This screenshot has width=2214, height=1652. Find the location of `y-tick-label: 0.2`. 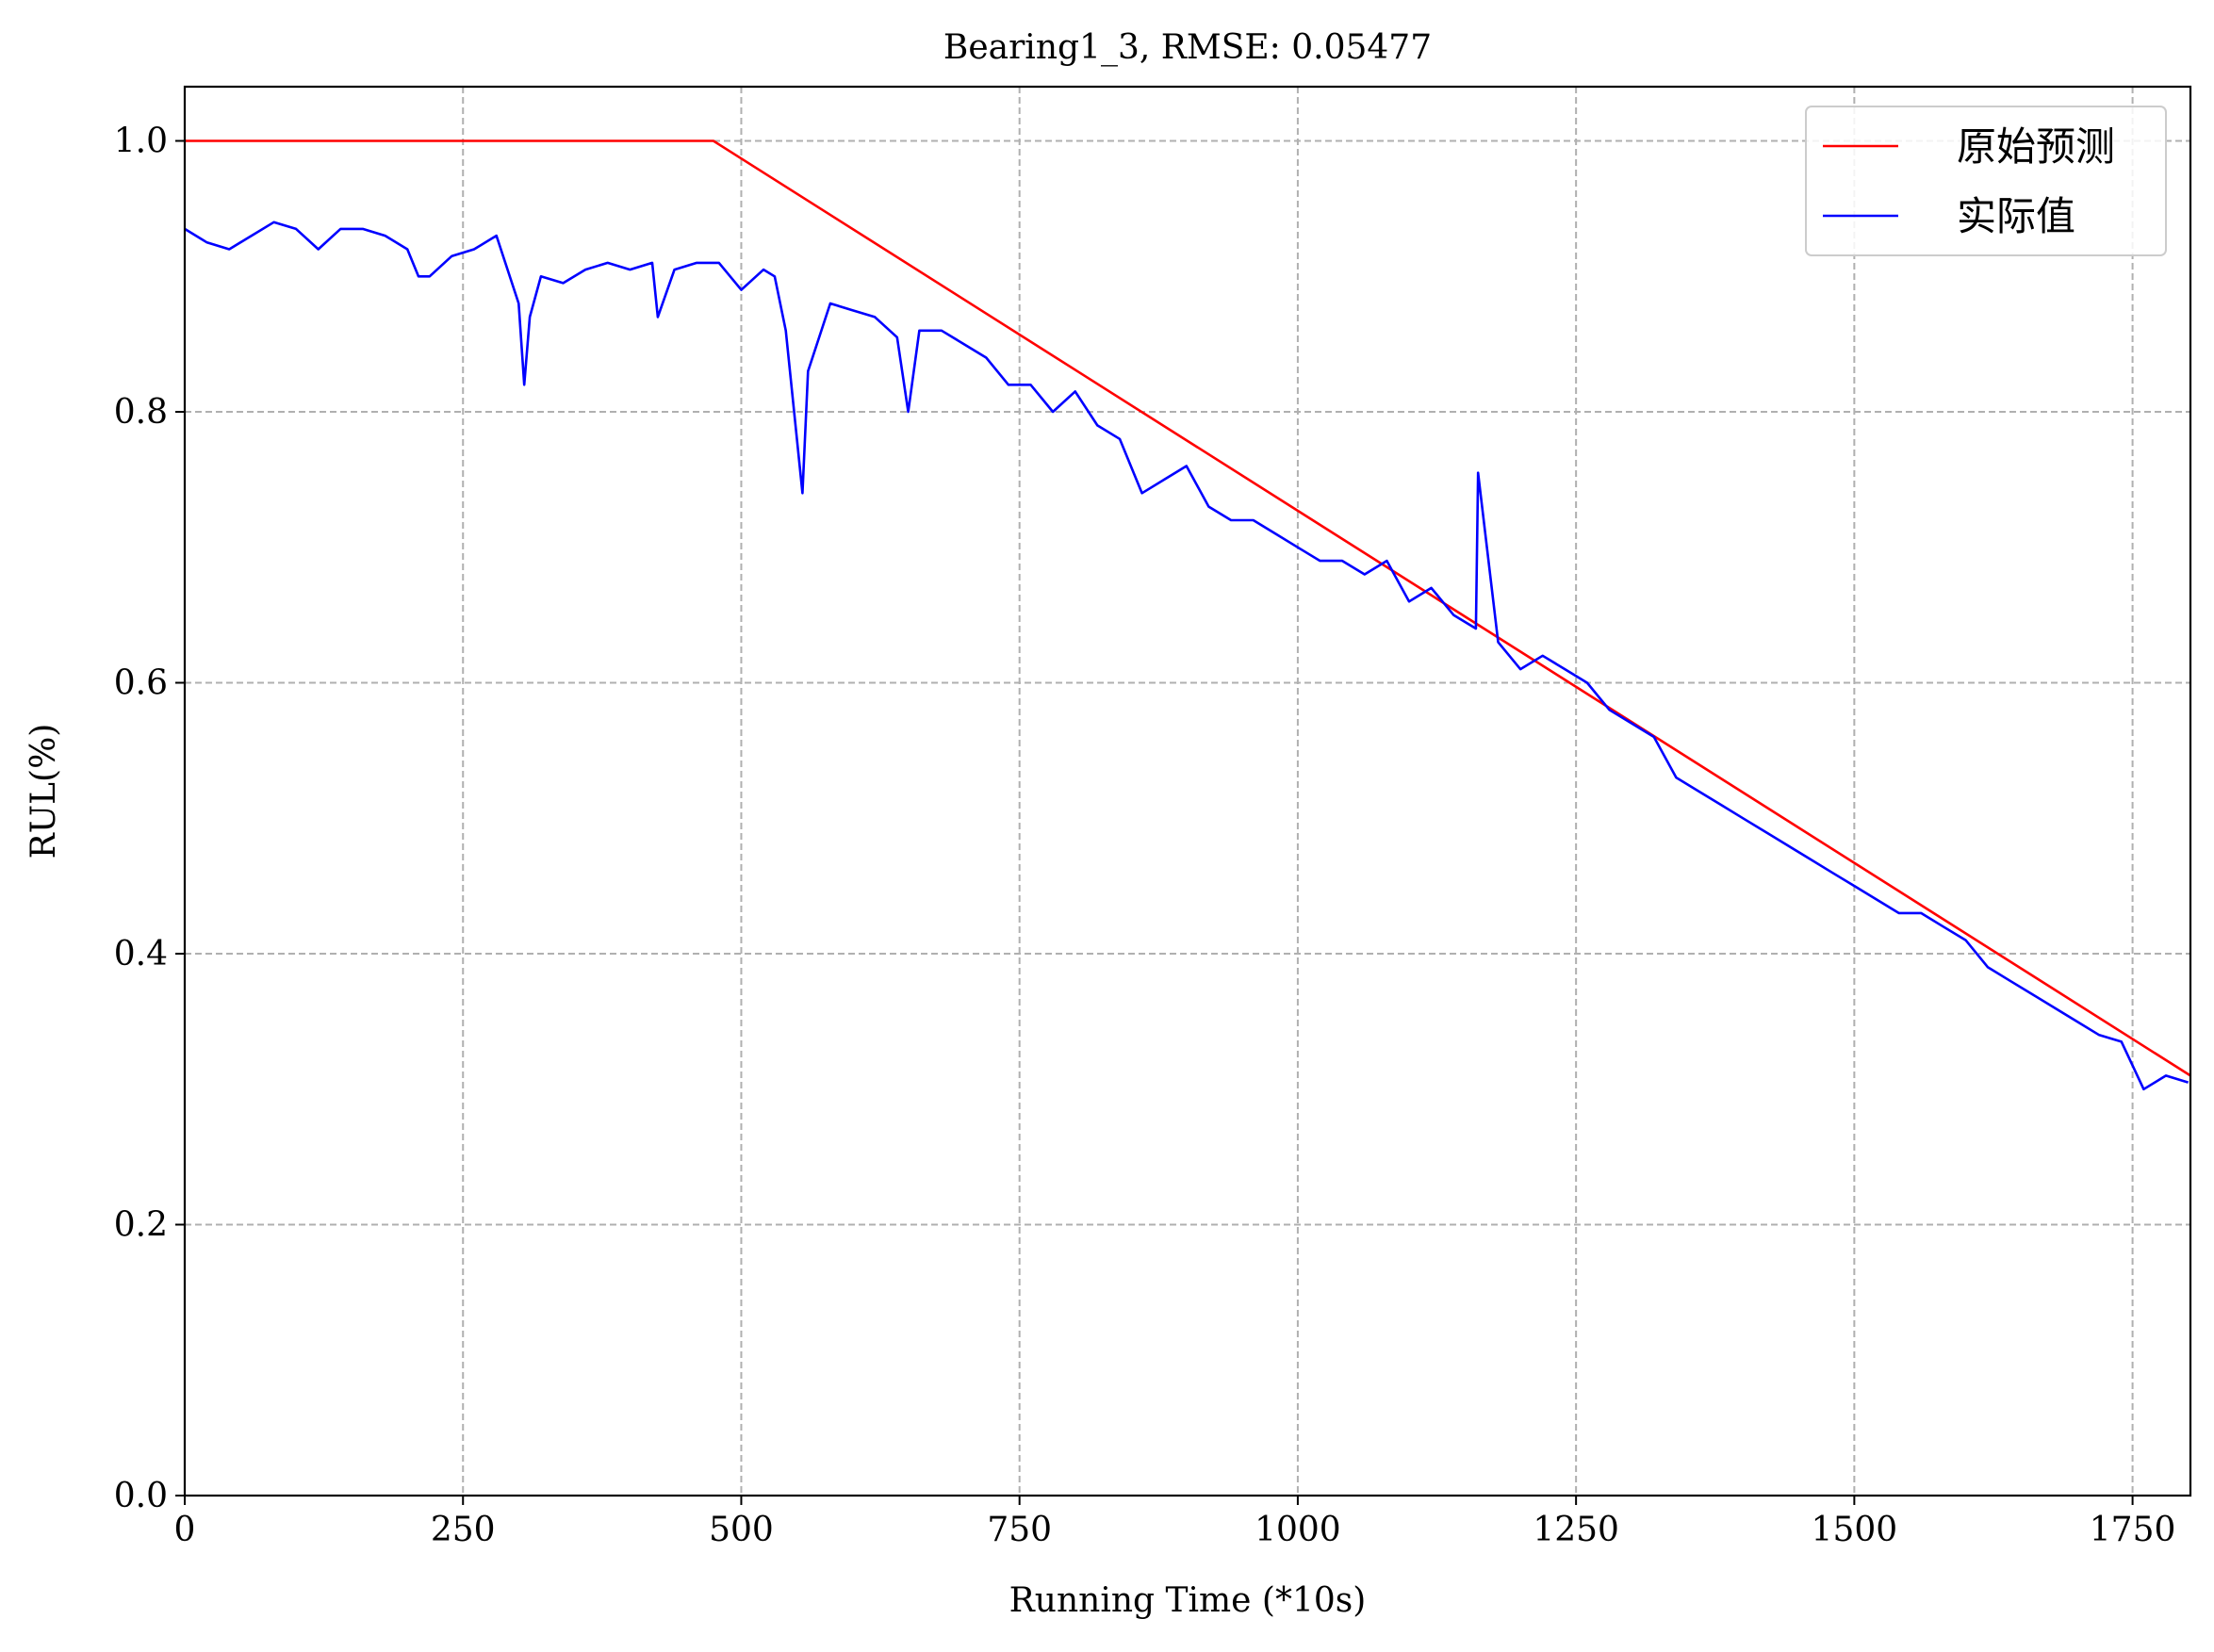

y-tick-label: 0.2 is located at coordinates (141, 1225).